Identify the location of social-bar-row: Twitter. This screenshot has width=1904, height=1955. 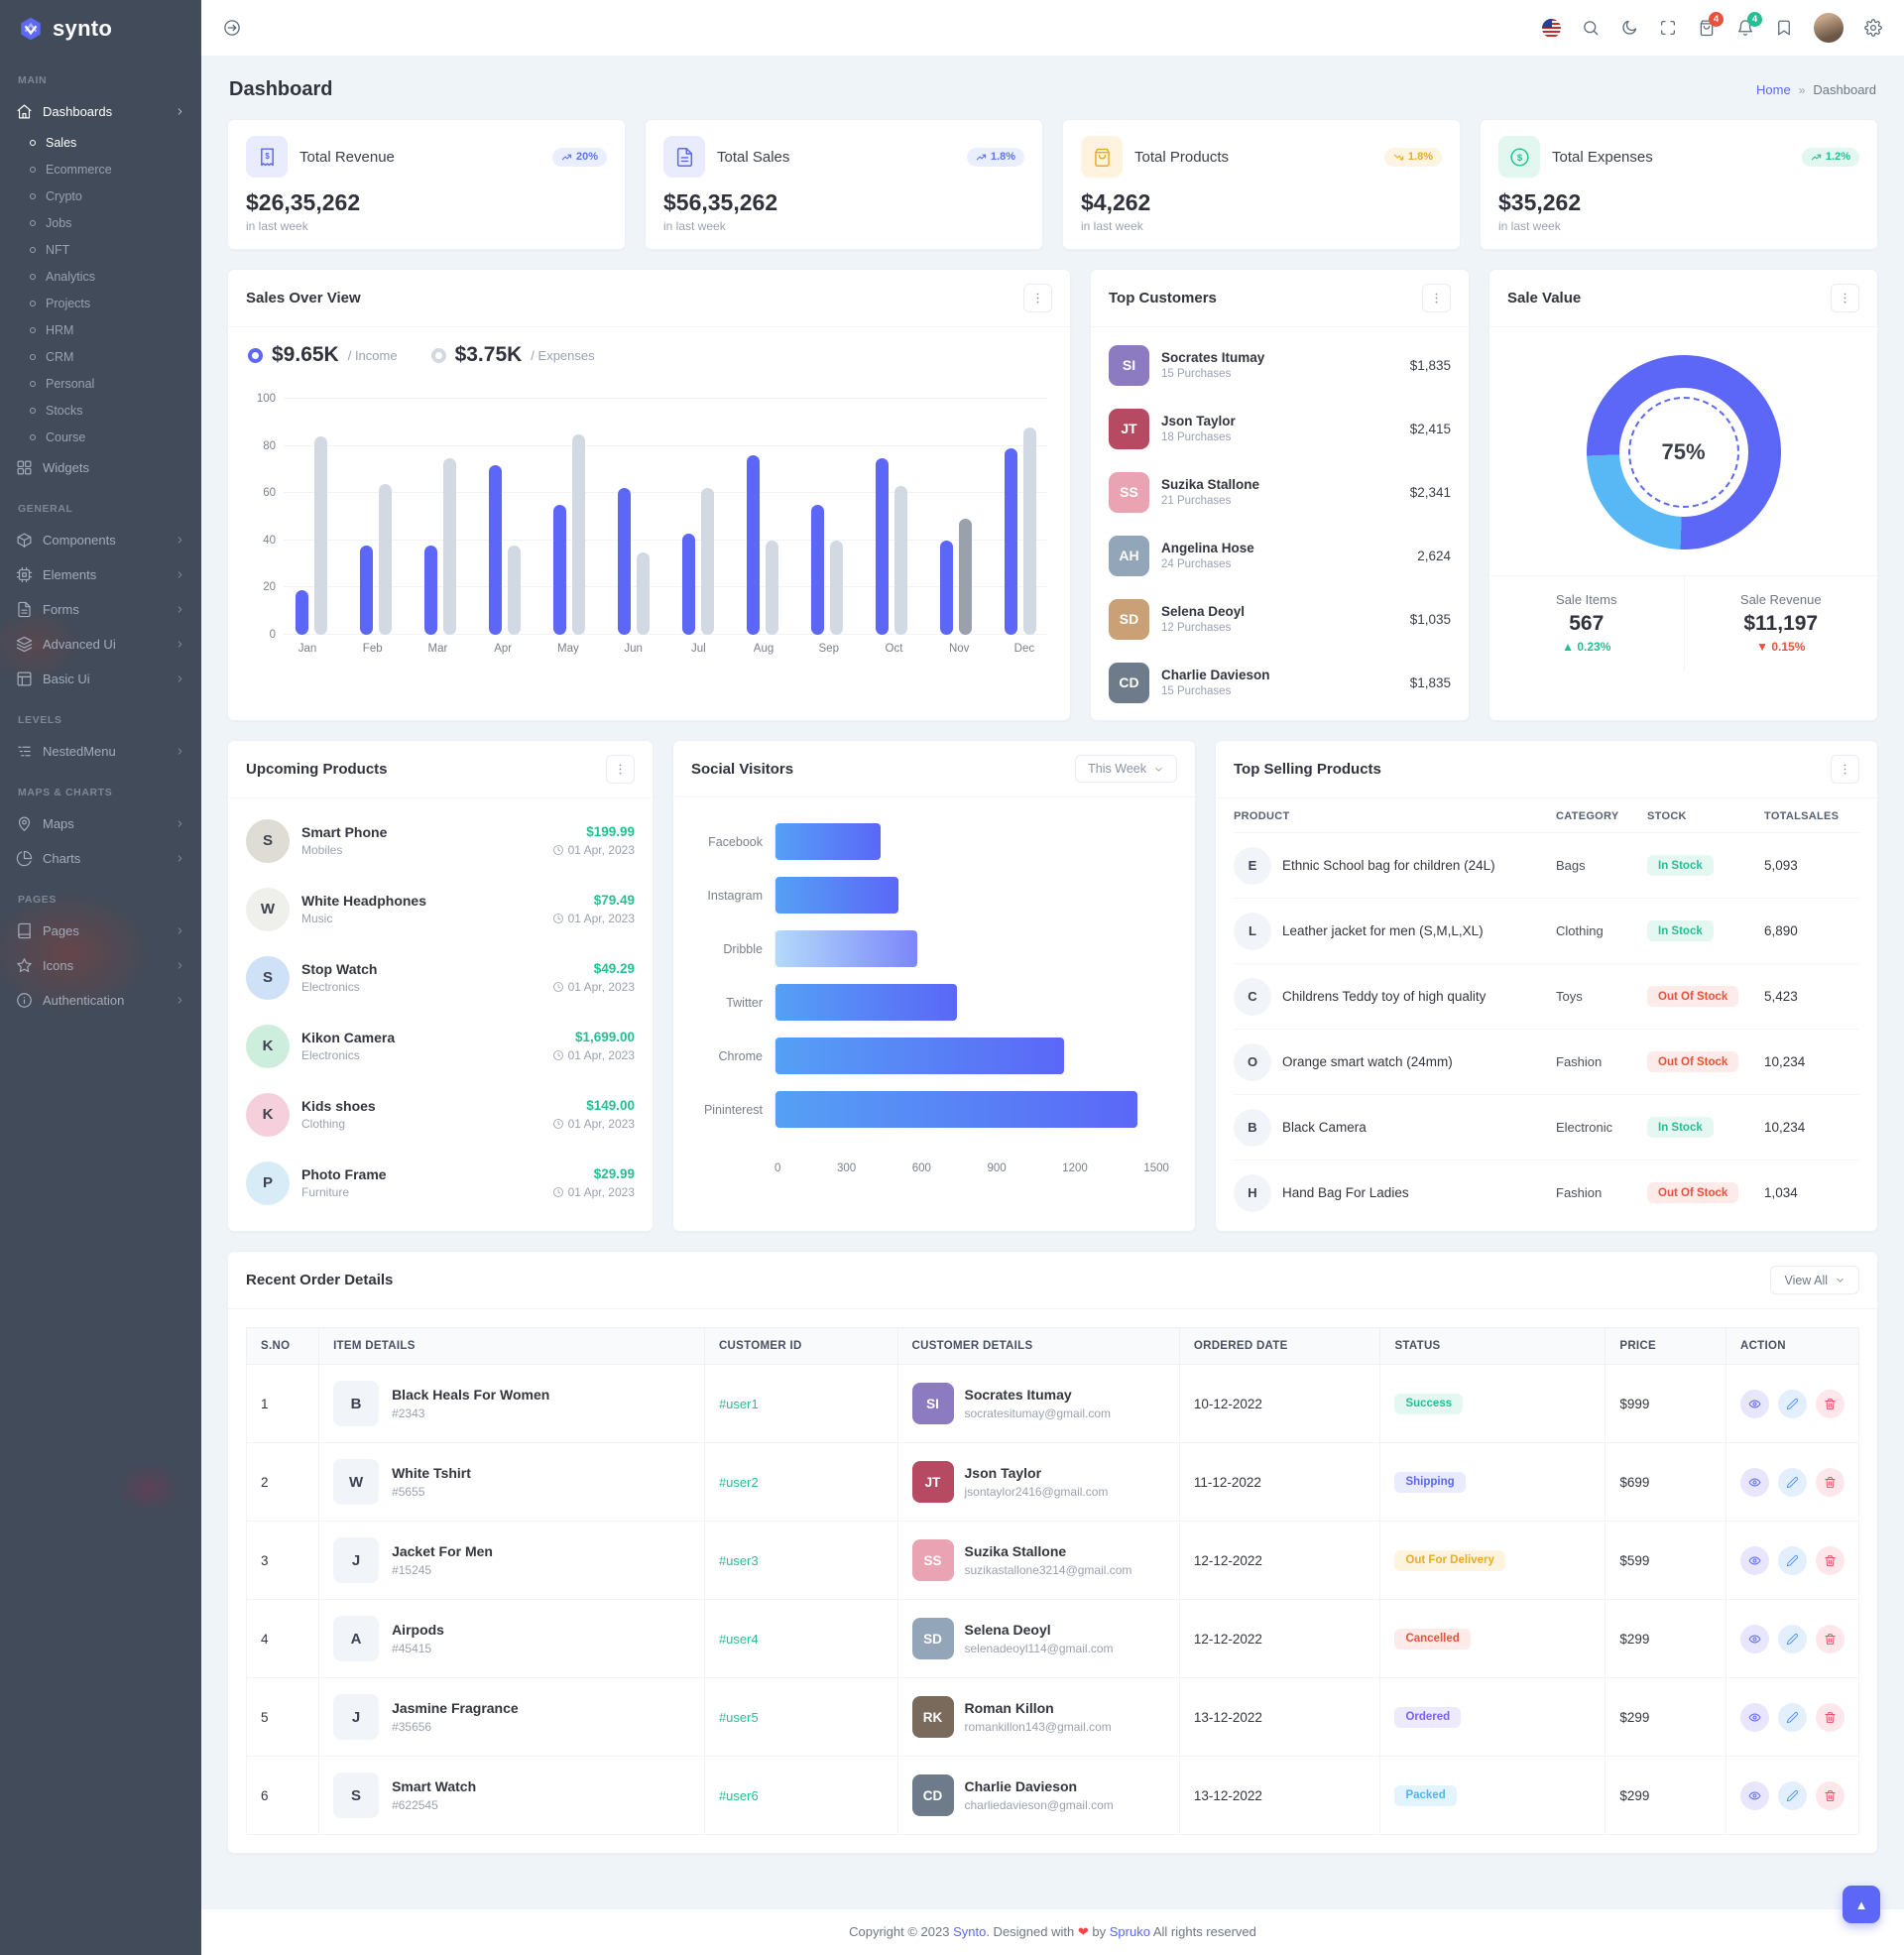
(926, 1003).